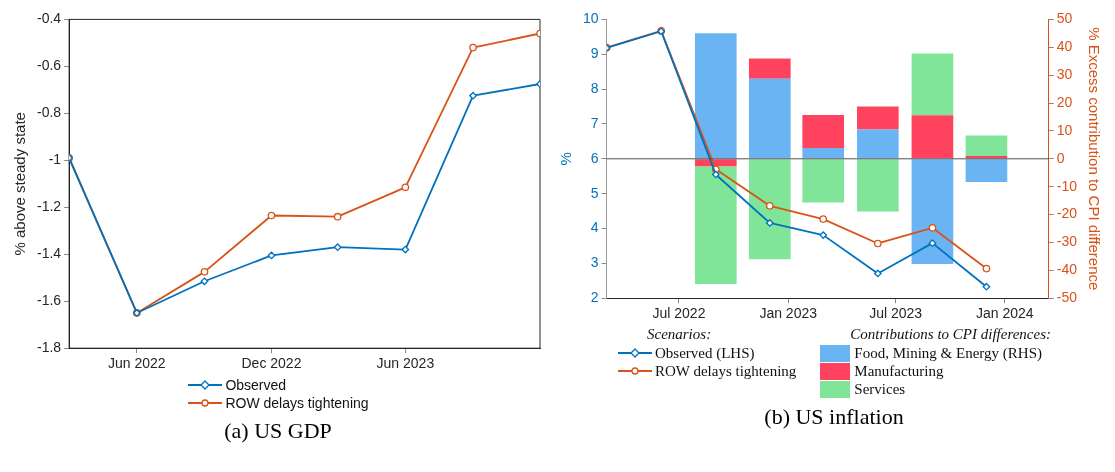 The height and width of the screenshot is (472, 1115). What do you see at coordinates (49, 112) in the screenshot?
I see `y-tick-label: -0.8` at bounding box center [49, 112].